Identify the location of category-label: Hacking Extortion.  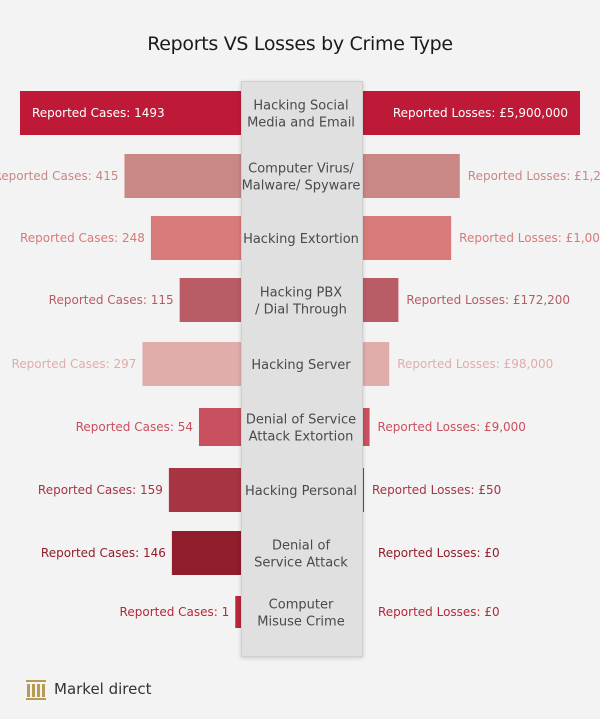
(301, 239).